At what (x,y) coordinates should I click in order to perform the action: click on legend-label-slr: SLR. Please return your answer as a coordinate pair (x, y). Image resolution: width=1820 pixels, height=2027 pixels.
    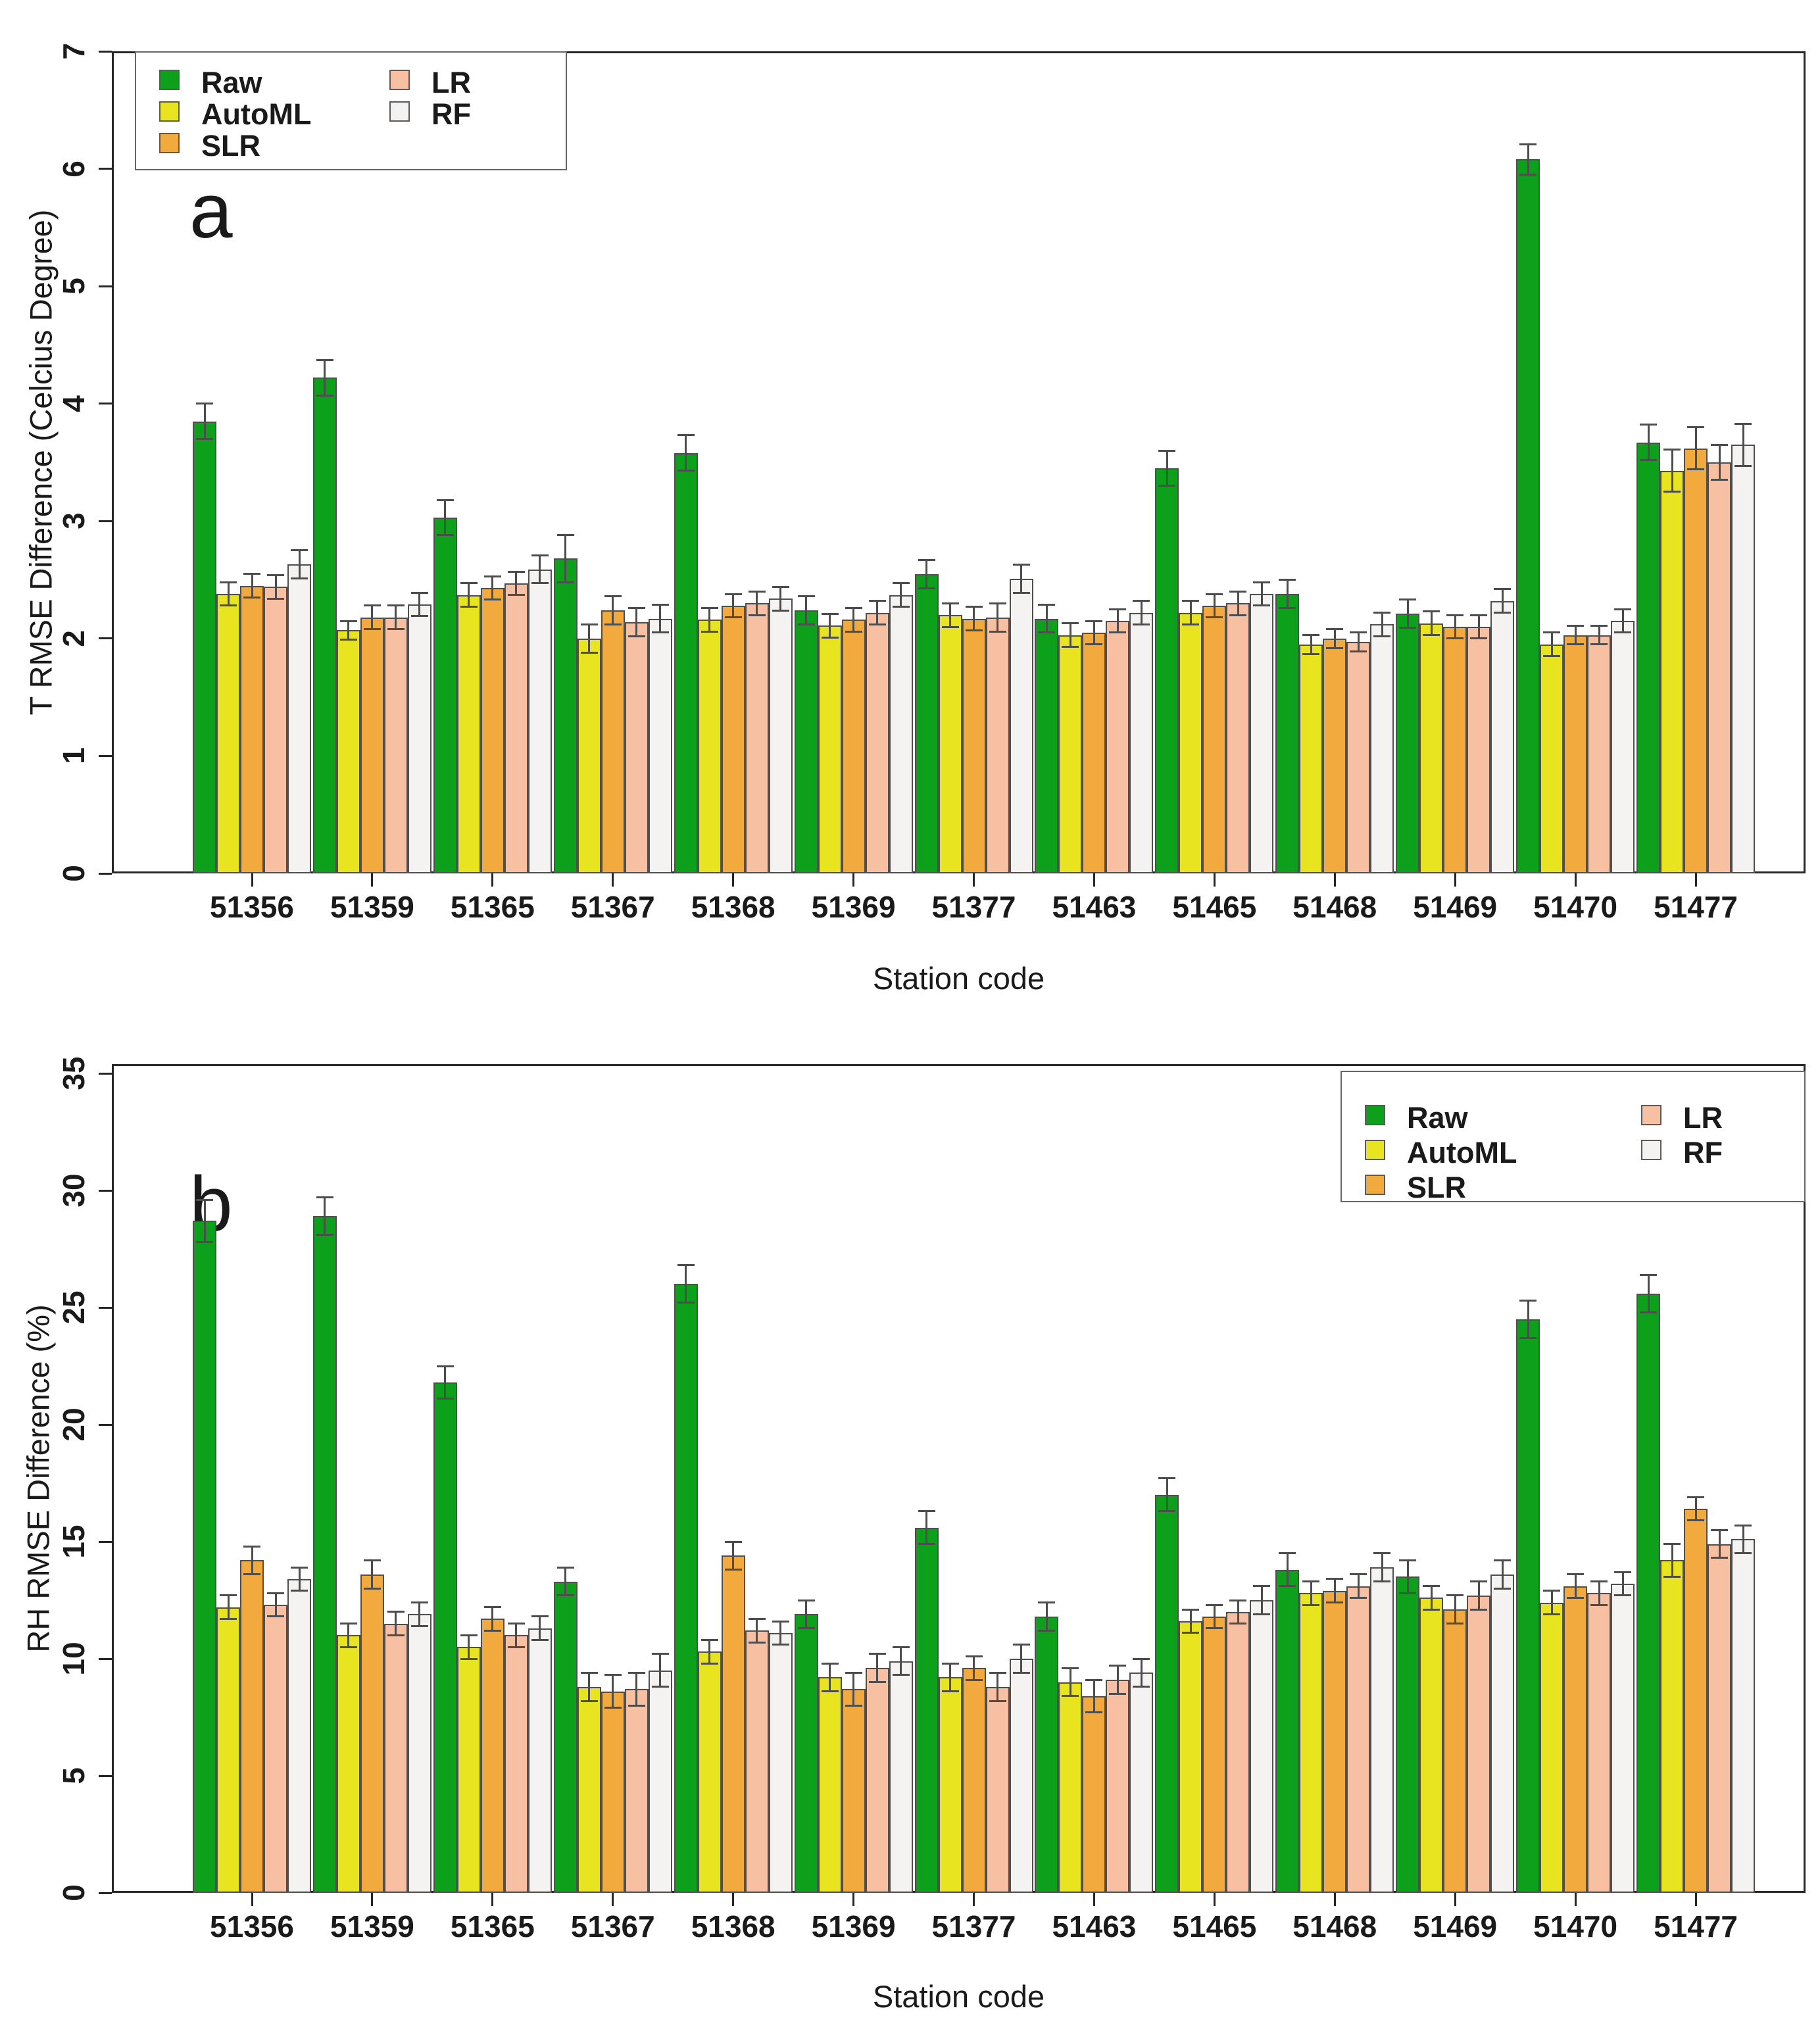
    Looking at the image, I should click on (230, 145).